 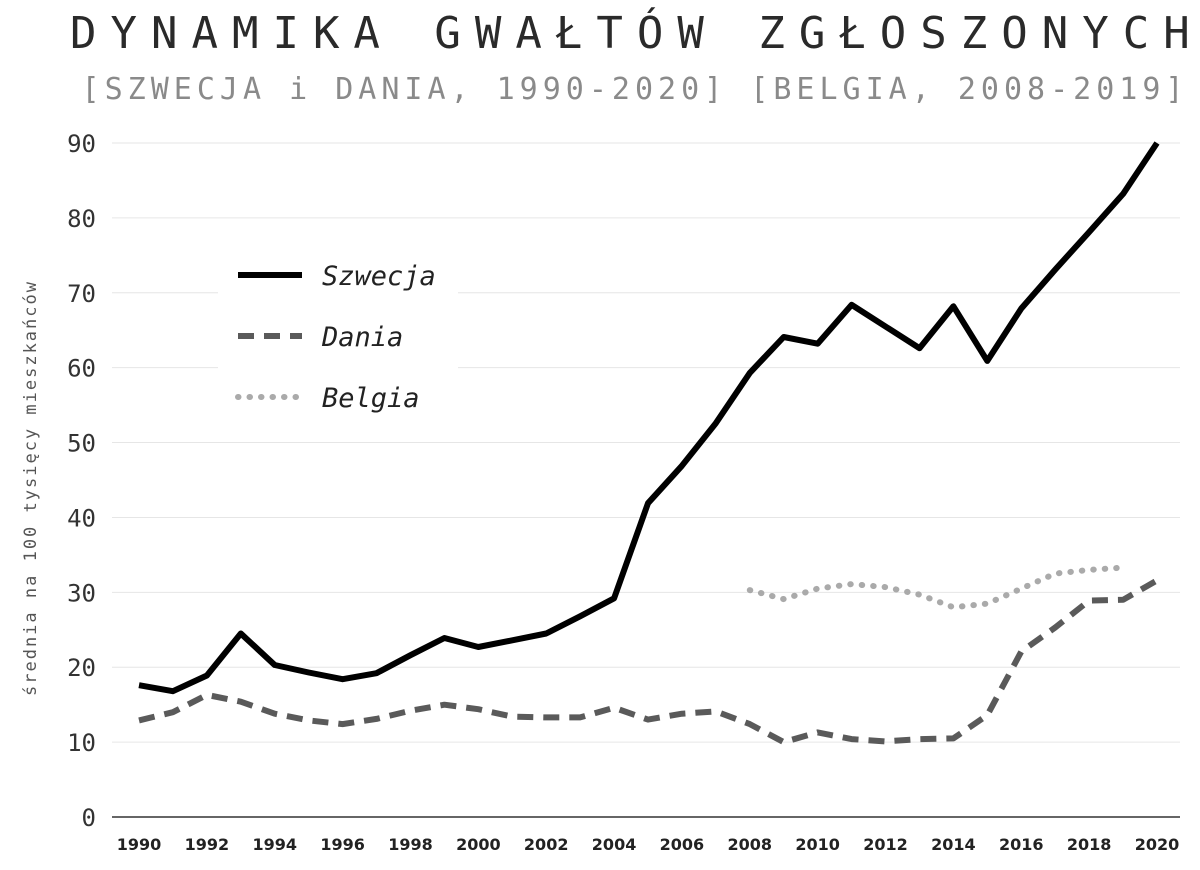 I want to click on y-tick-label-0: 0, so click(x=89, y=818).